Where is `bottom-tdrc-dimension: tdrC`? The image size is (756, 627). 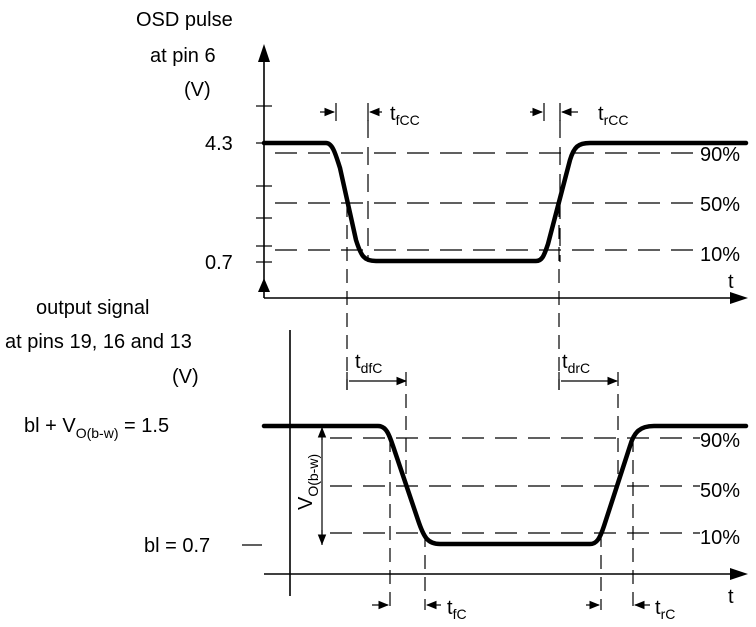 bottom-tdrc-dimension: tdrC is located at coordinates (588, 418).